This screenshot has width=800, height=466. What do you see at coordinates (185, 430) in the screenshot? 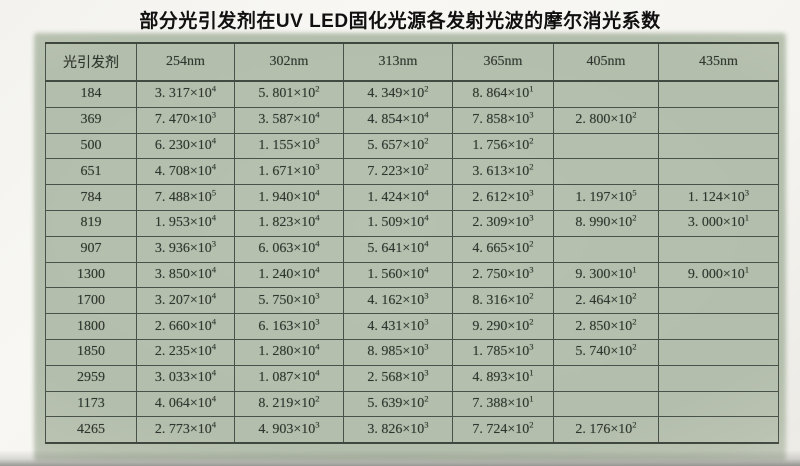
I see `value-cell: 2. 773×104` at bounding box center [185, 430].